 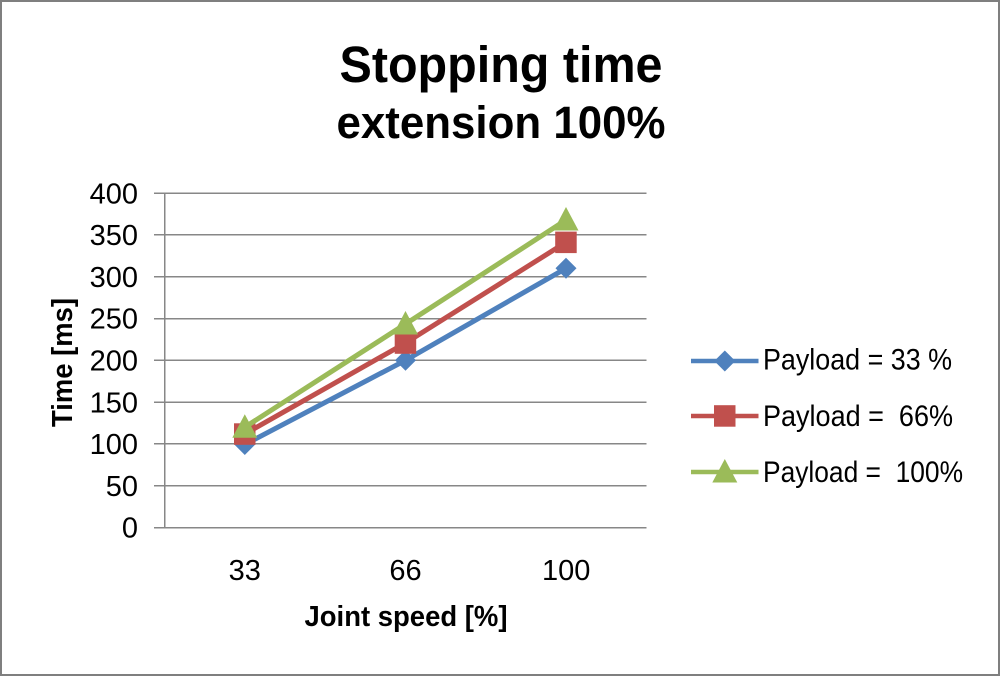 I want to click on svg-text: extension 100%, so click(x=501, y=122).